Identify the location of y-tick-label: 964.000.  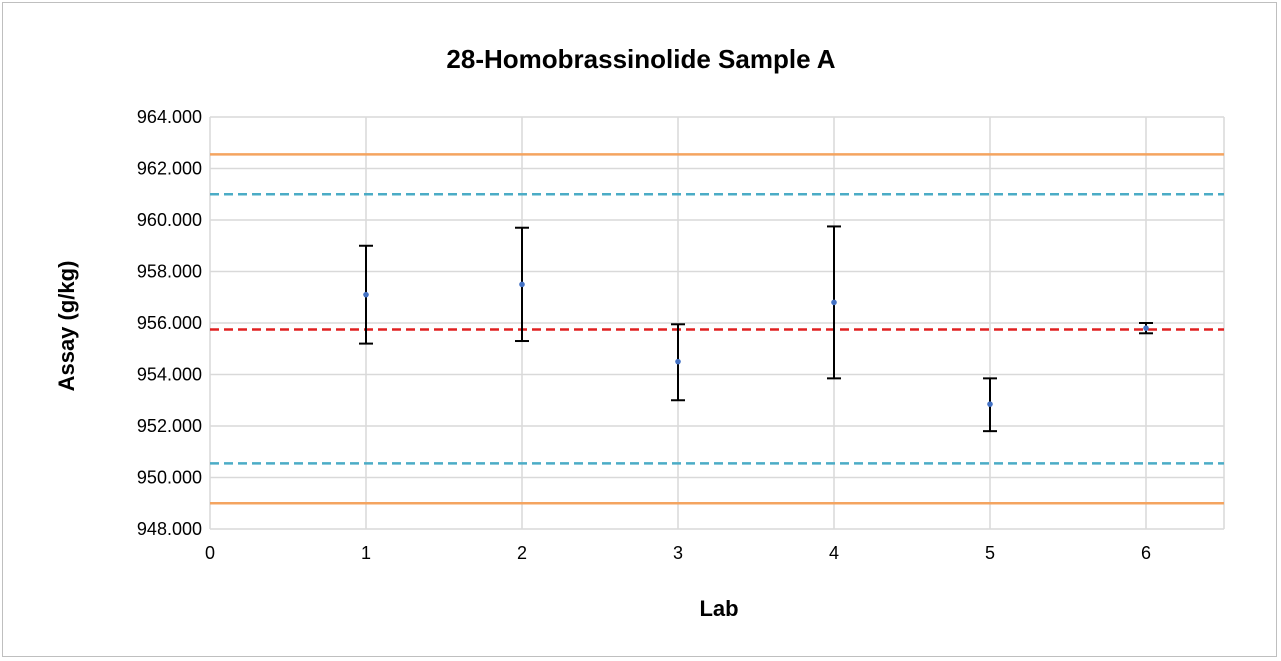
(169, 117).